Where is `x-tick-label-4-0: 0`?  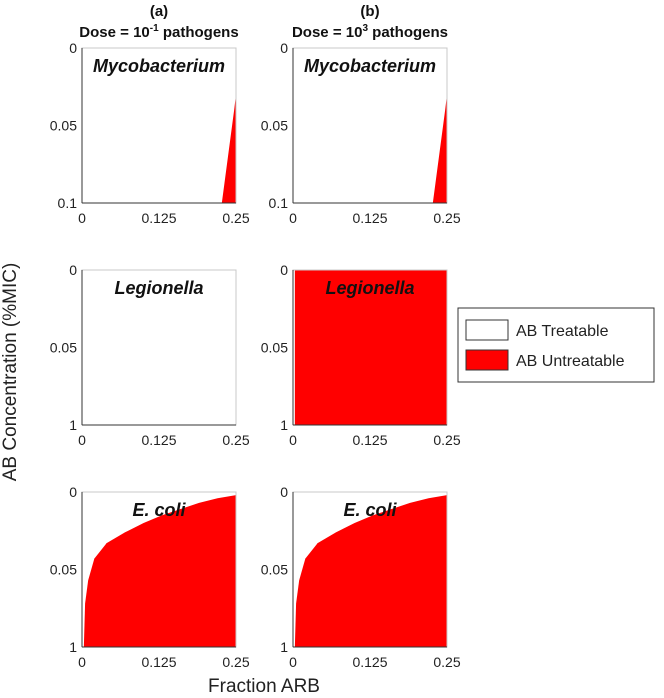 x-tick-label-4-0: 0 is located at coordinates (82, 662).